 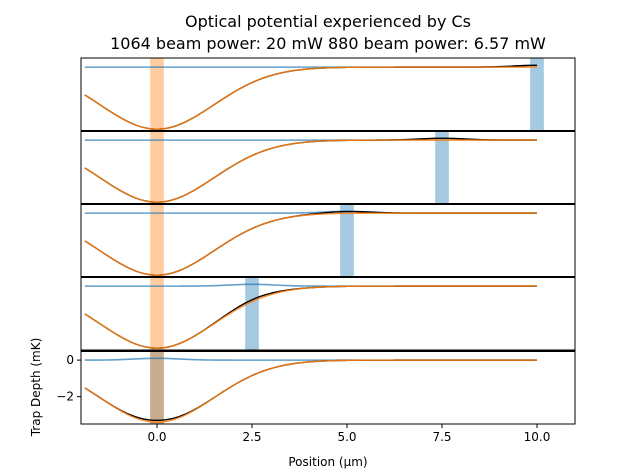 What do you see at coordinates (441, 437) in the screenshot?
I see `x-tick-label: 7.5` at bounding box center [441, 437].